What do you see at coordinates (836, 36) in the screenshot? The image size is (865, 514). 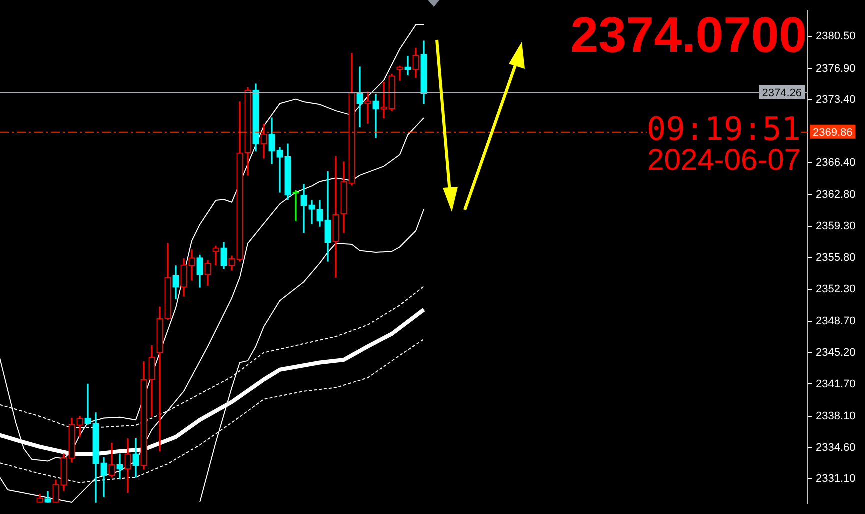 I see `y-tick-label: 2380.50` at bounding box center [836, 36].